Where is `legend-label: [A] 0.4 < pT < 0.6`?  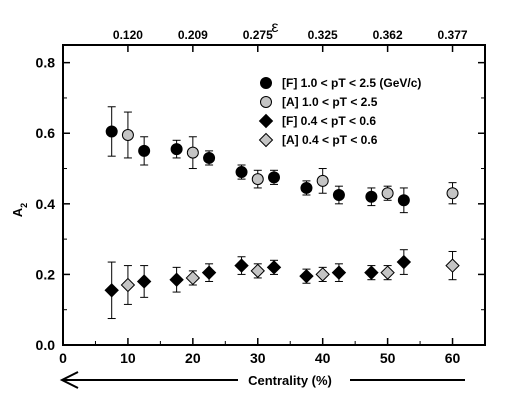
legend-label: [A] 0.4 < pT < 0.6 is located at coordinates (330, 140).